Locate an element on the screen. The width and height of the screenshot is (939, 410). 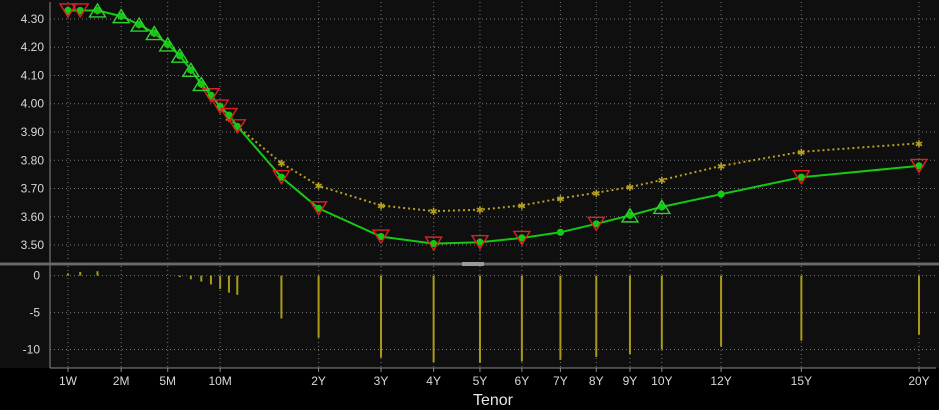
y-tick-label-upper: 3.90 is located at coordinates (33, 132).